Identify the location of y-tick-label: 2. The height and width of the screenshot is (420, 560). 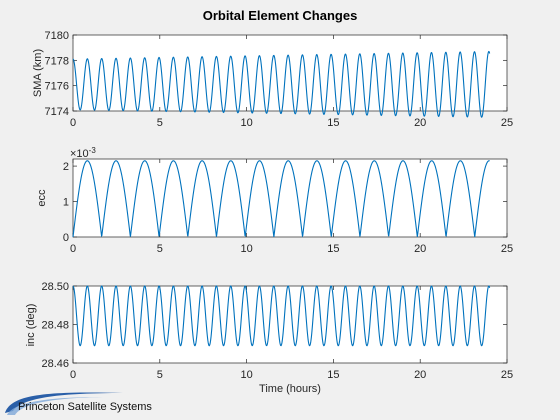
(66, 167).